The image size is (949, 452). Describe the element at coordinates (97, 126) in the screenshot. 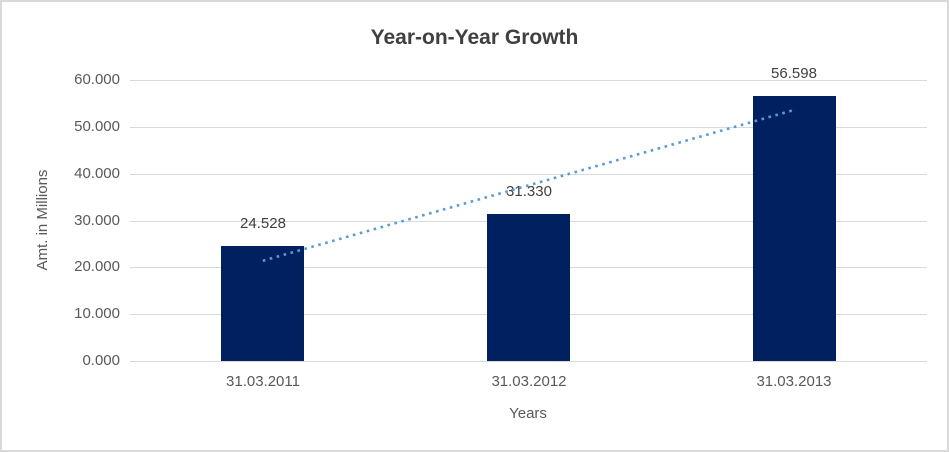

I see `y-tick-label: 50.000` at that location.